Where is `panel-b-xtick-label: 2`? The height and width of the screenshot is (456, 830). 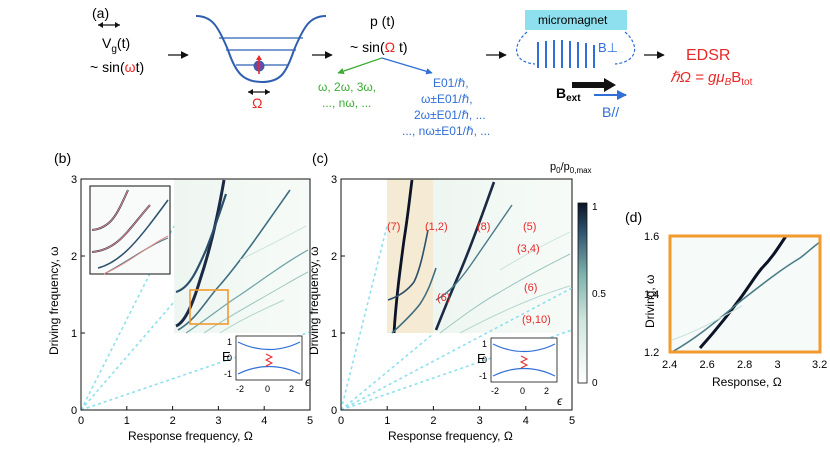
panel-b-xtick-label: 2 is located at coordinates (173, 421).